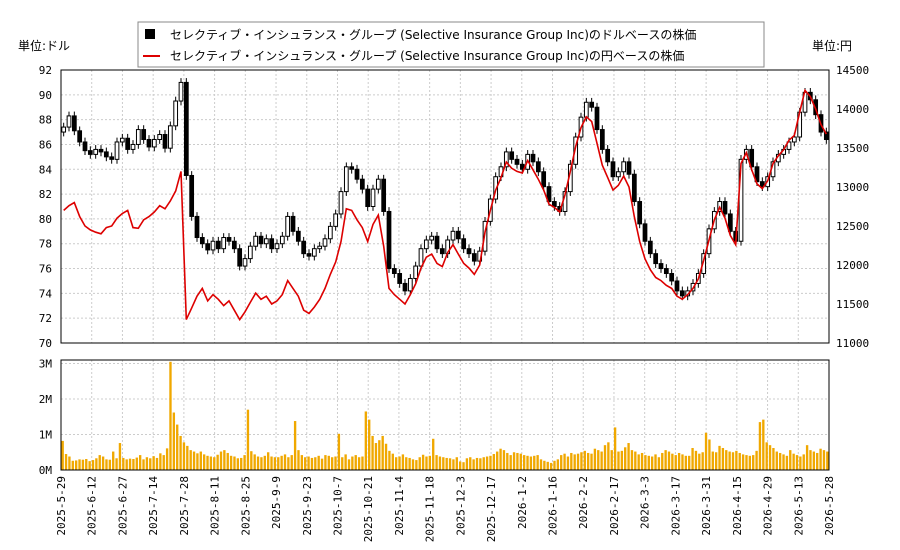 This screenshot has height=550, width=900. What do you see at coordinates (460, 506) in the screenshot?
I see `x-tick-label-13: 2025-12-3` at bounding box center [460, 506].